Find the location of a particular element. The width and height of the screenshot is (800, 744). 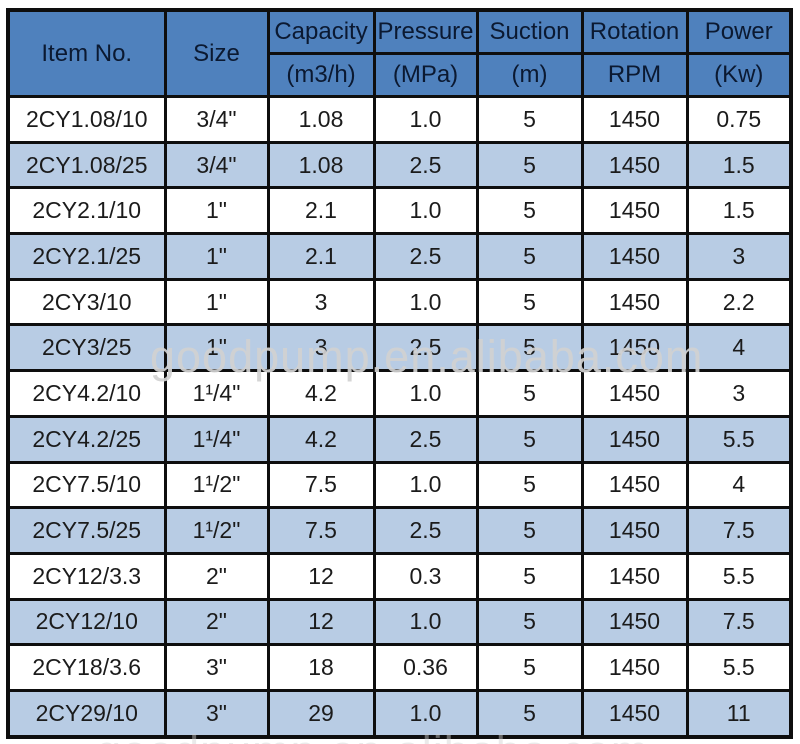

power-cell: 0.75 is located at coordinates (739, 119).